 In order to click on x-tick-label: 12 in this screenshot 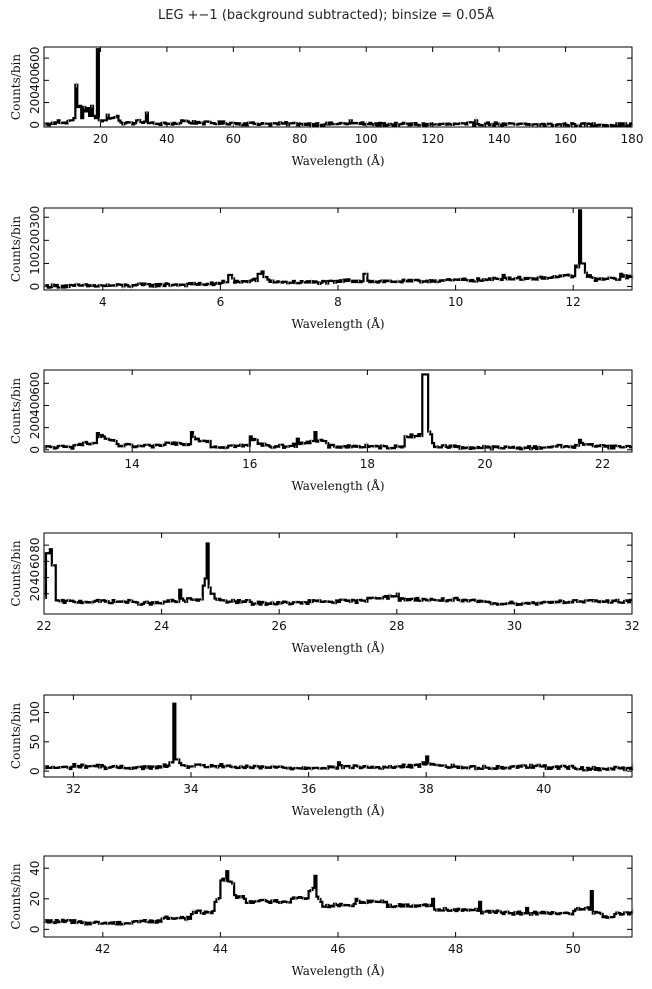, I will do `click(573, 302)`.